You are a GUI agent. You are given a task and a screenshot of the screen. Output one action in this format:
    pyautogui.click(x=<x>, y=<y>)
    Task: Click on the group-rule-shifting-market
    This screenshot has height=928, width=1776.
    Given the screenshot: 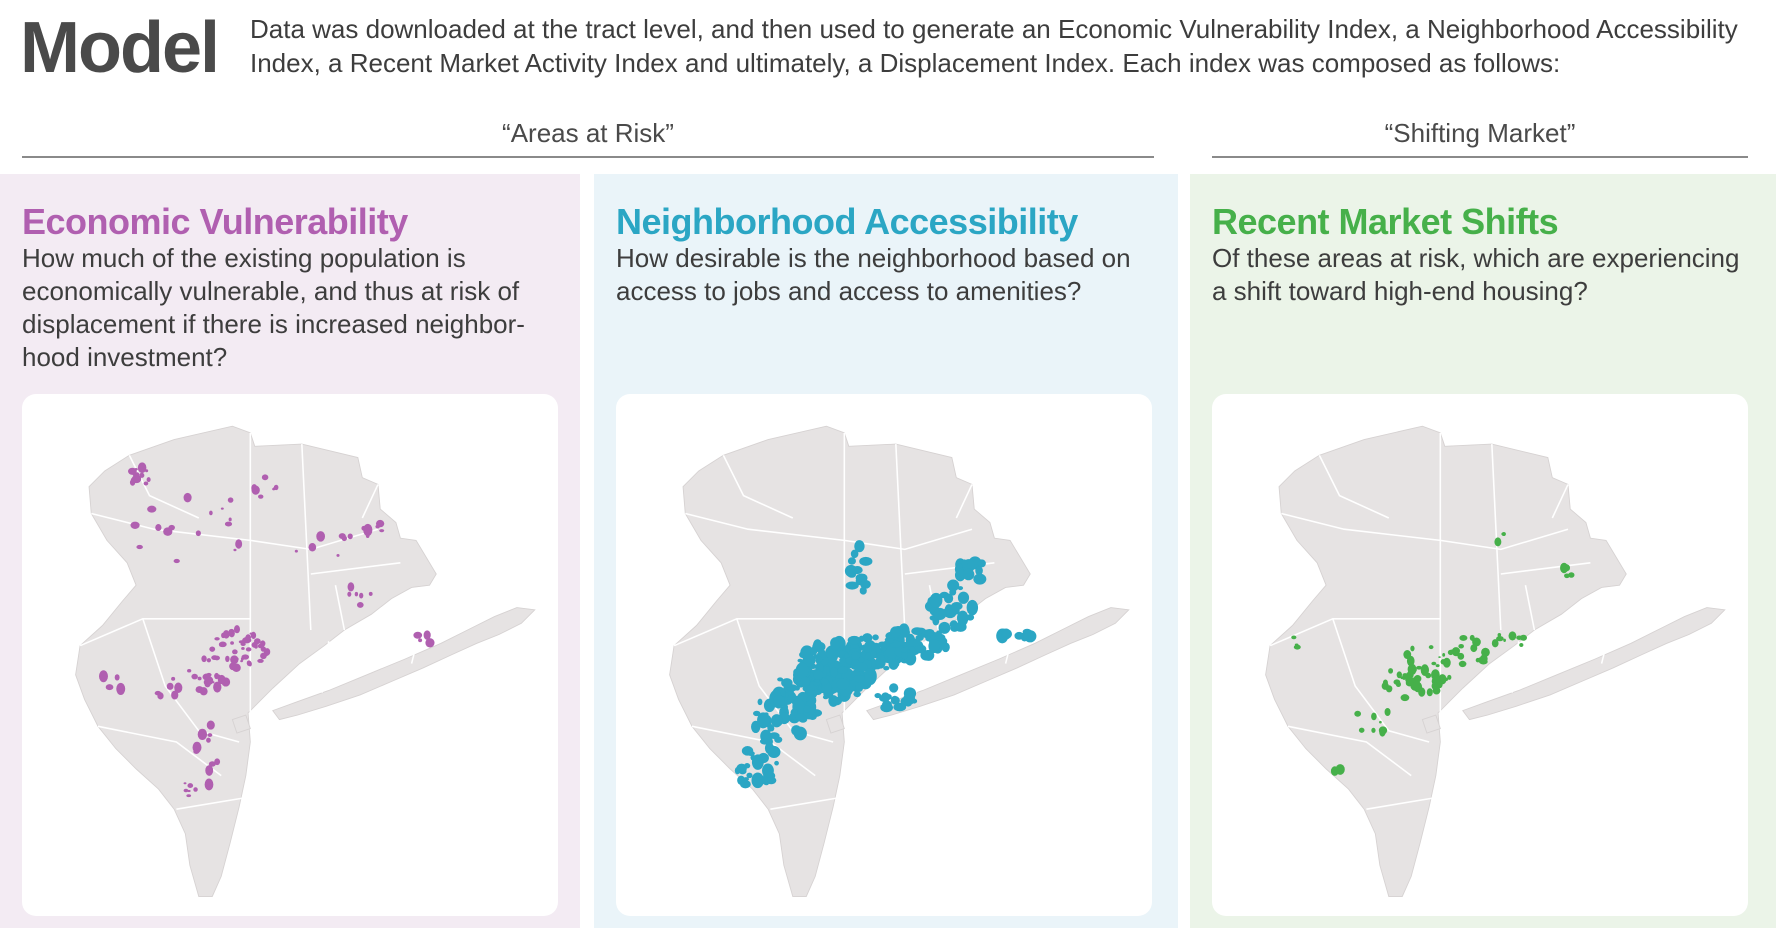 What is the action you would take?
    pyautogui.click(x=1480, y=157)
    